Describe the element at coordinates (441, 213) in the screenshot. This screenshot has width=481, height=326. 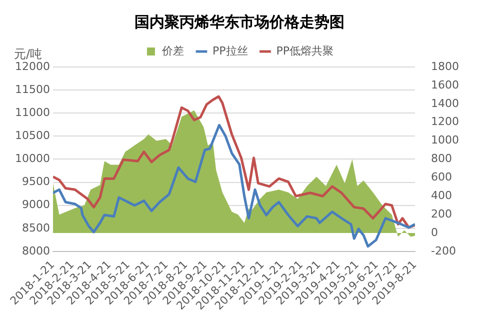
I see `y2-tick-label: 200` at that location.